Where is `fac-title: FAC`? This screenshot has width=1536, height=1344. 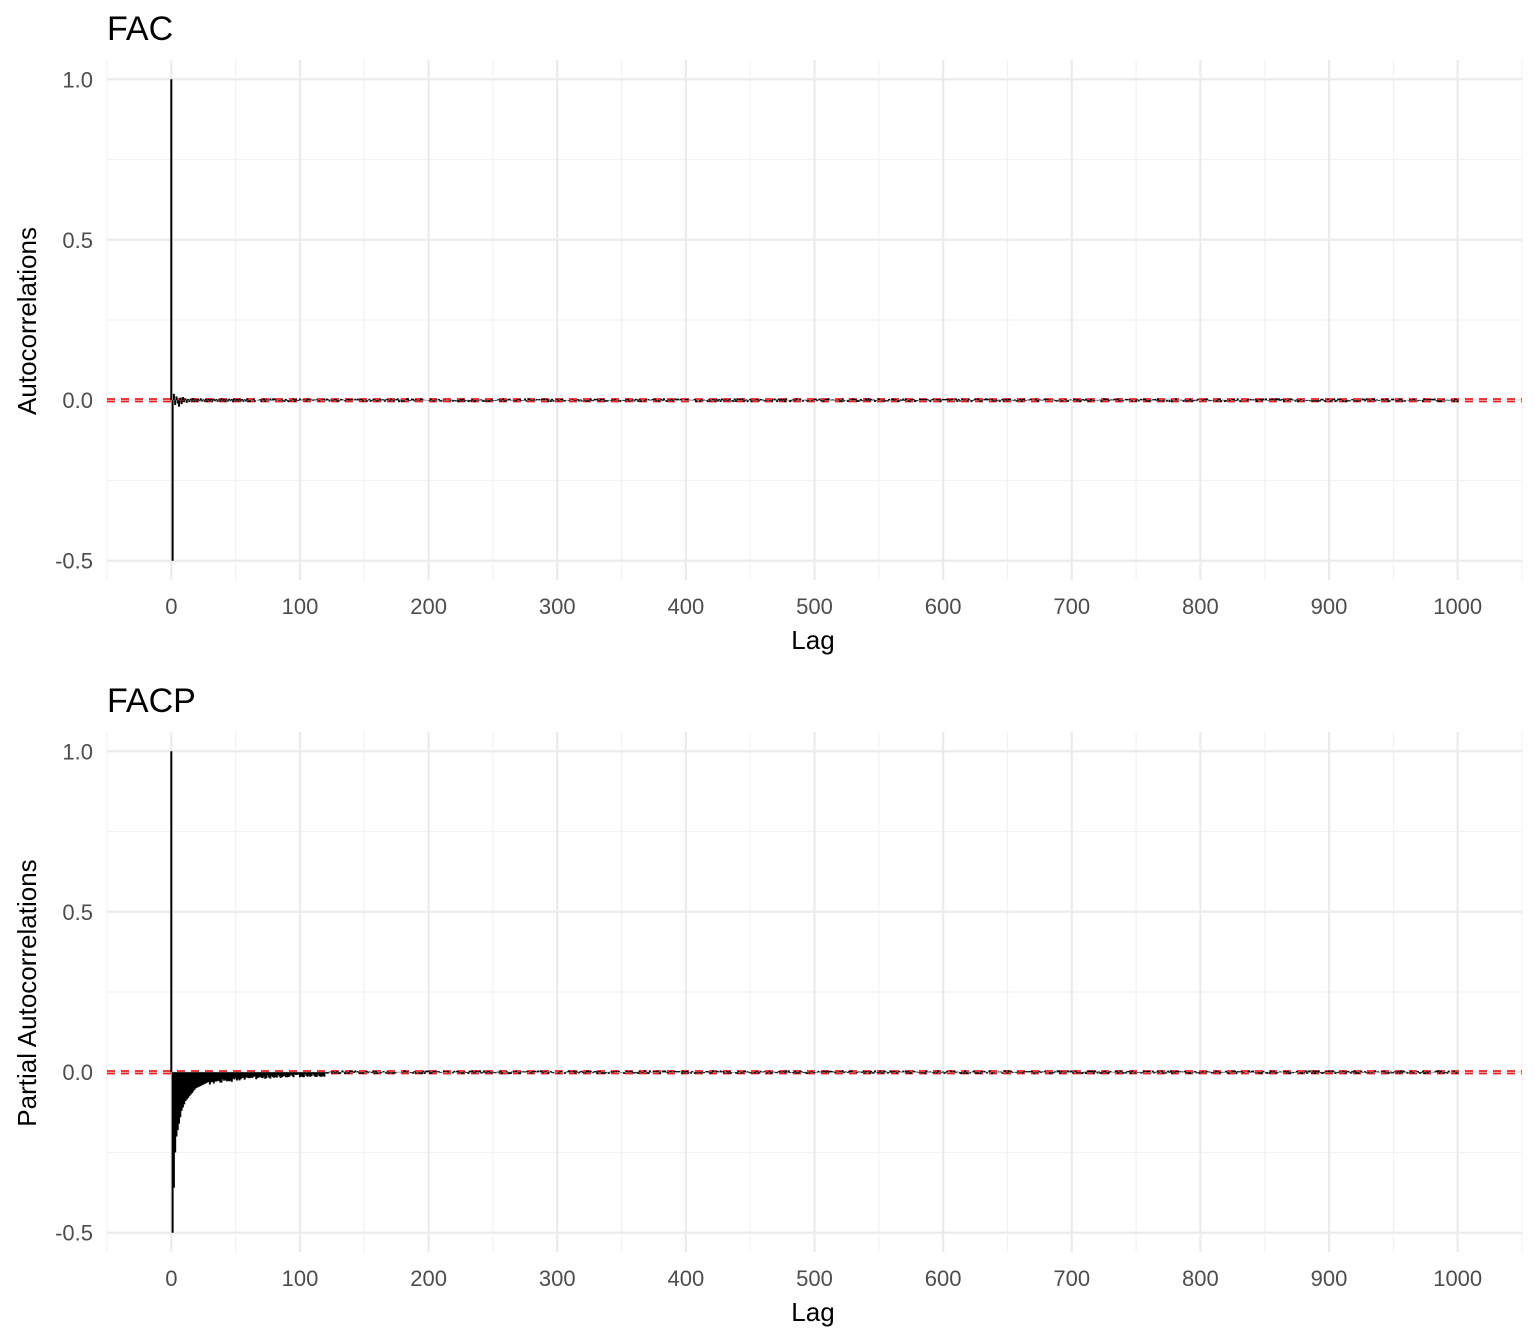
fac-title: FAC is located at coordinates (140, 29).